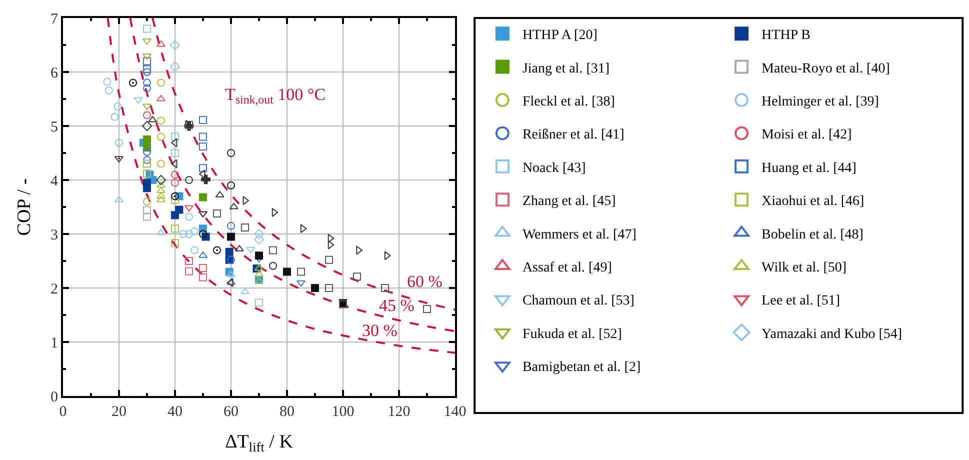 This screenshot has height=460, width=969. I want to click on x-tick-label: 140, so click(455, 412).